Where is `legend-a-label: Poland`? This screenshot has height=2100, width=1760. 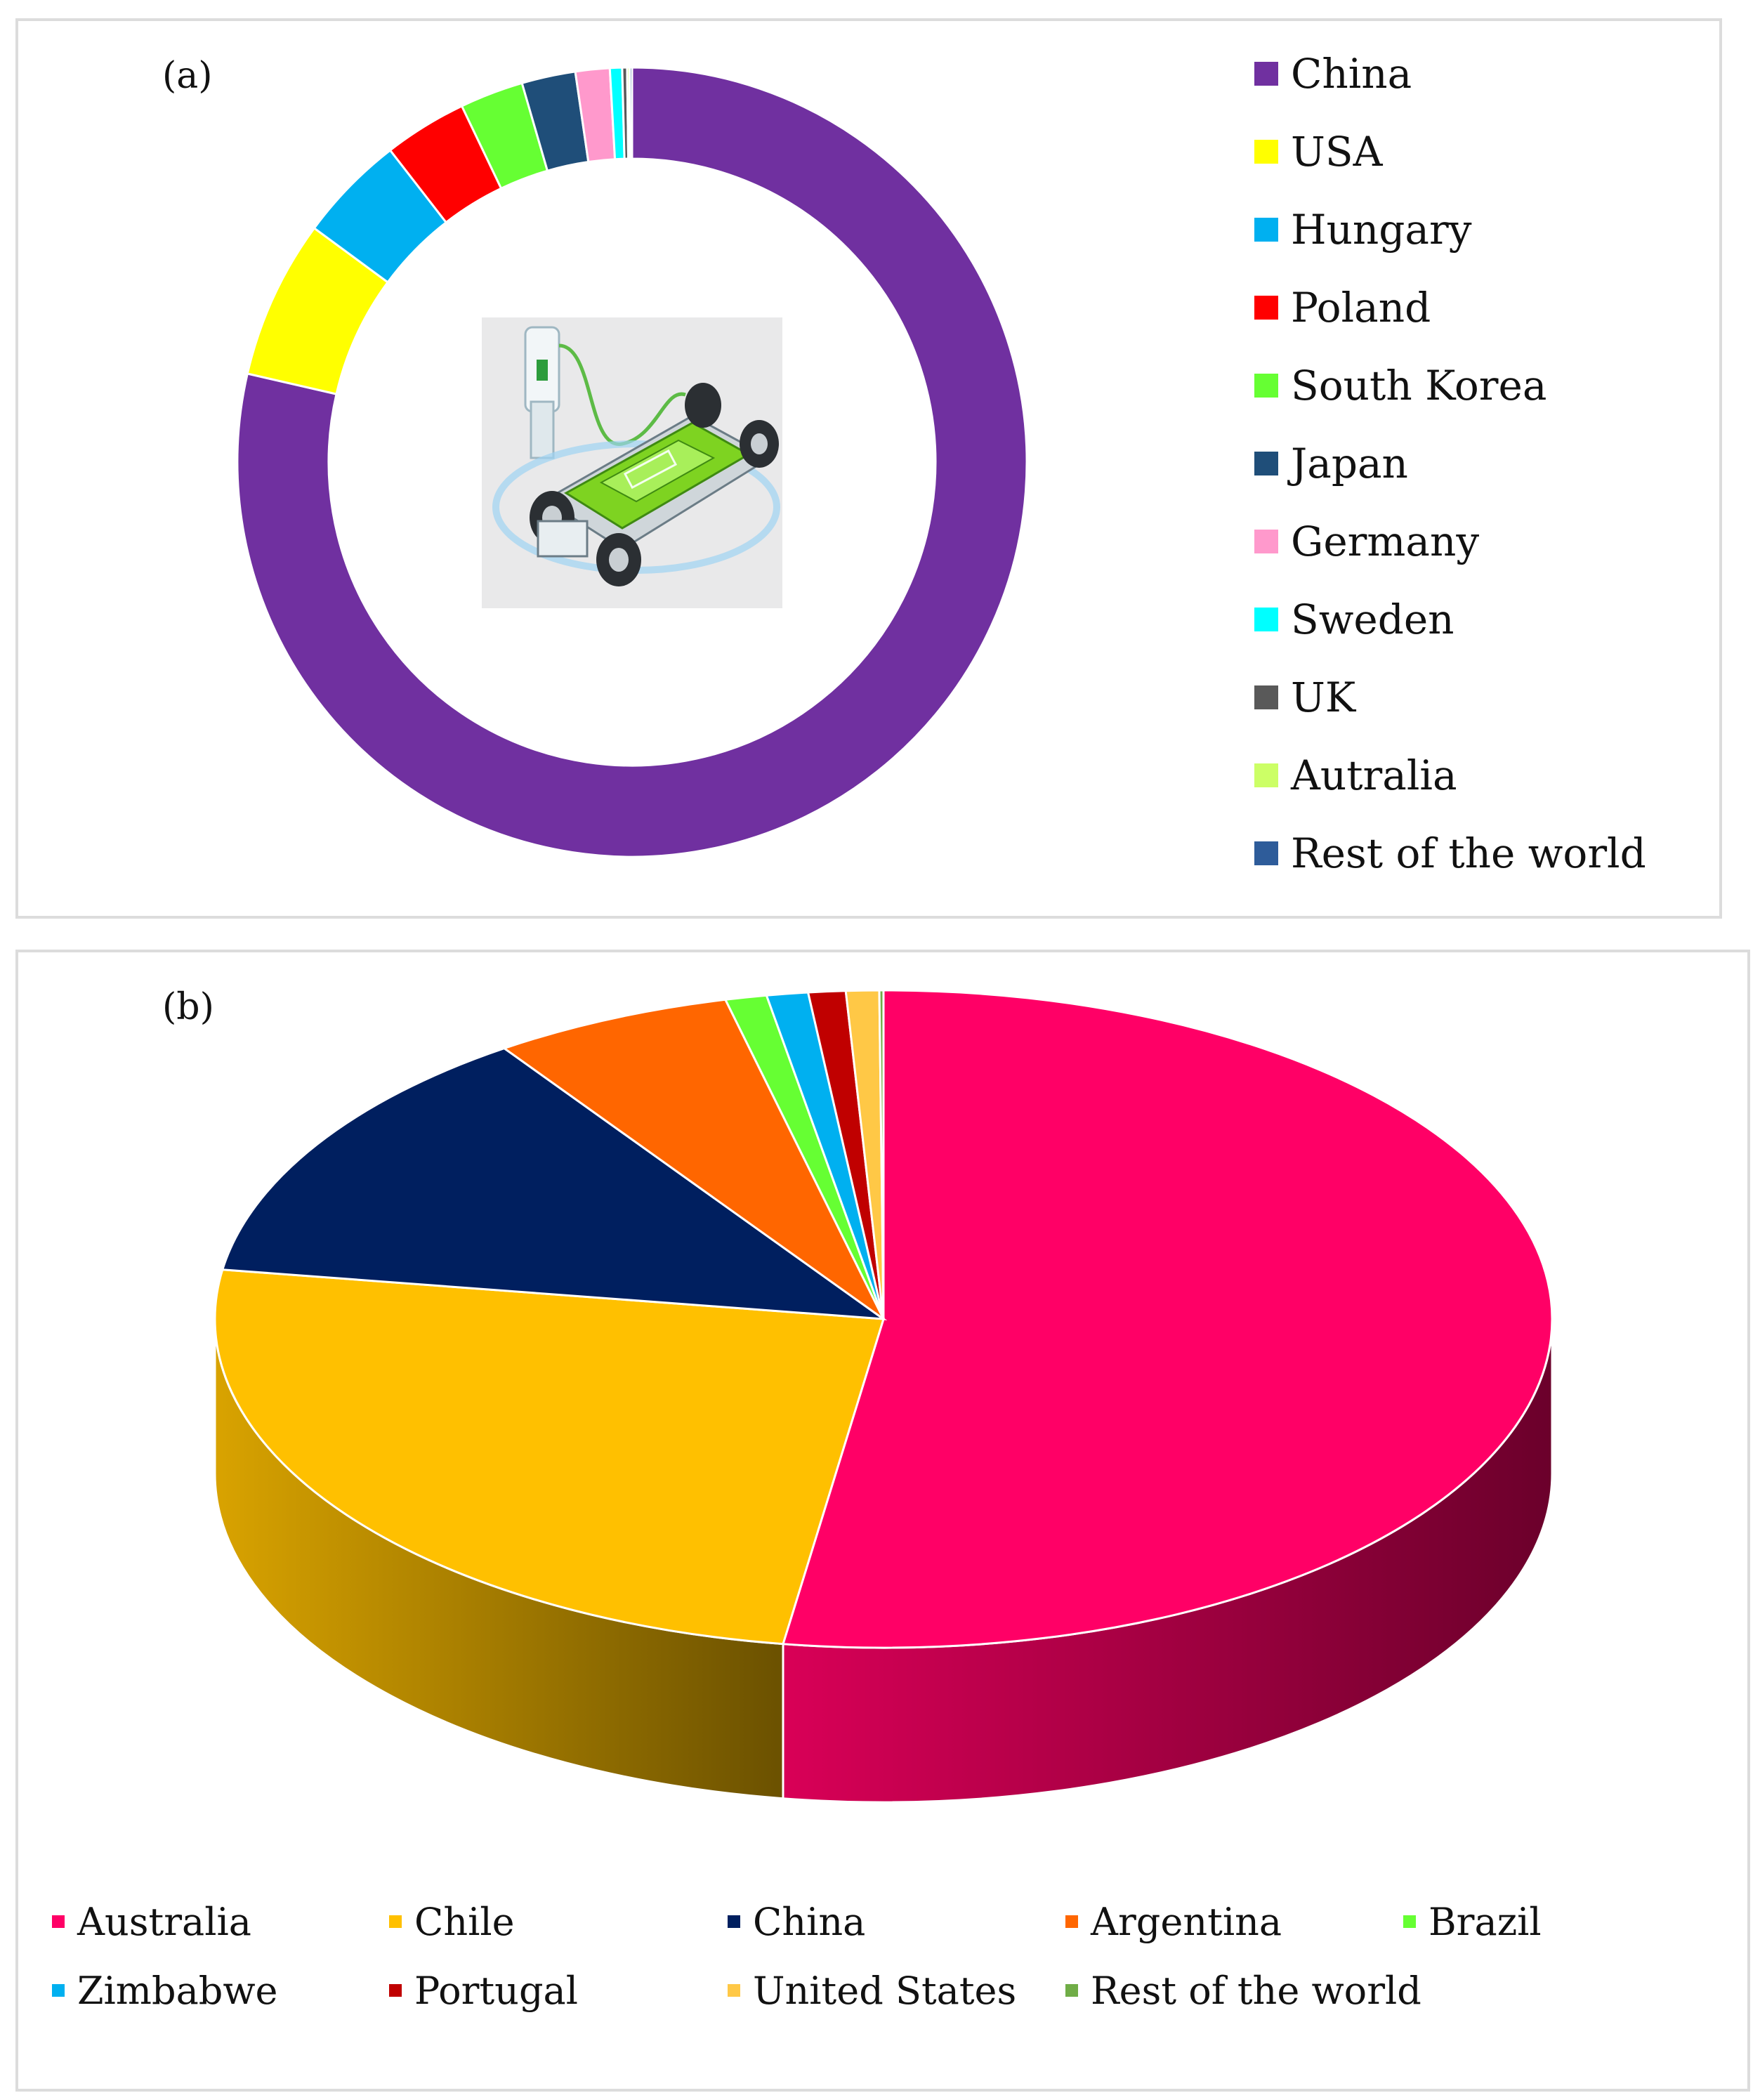
legend-a-label: Poland is located at coordinates (1361, 308).